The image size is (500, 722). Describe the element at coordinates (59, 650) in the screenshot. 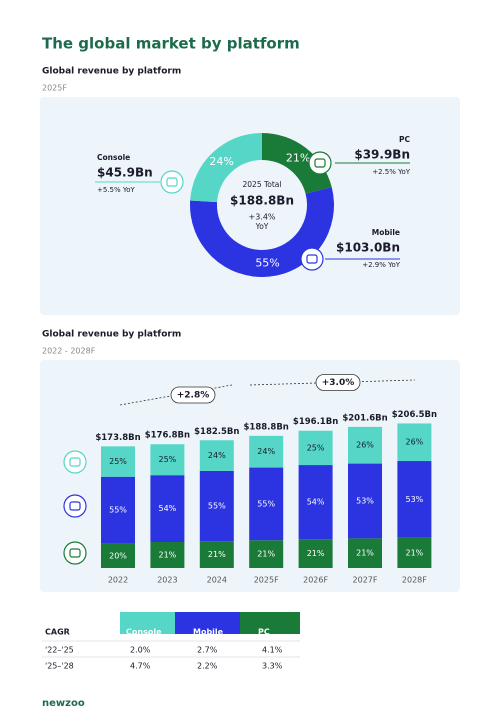

I see `table-cell: '22–'25` at that location.